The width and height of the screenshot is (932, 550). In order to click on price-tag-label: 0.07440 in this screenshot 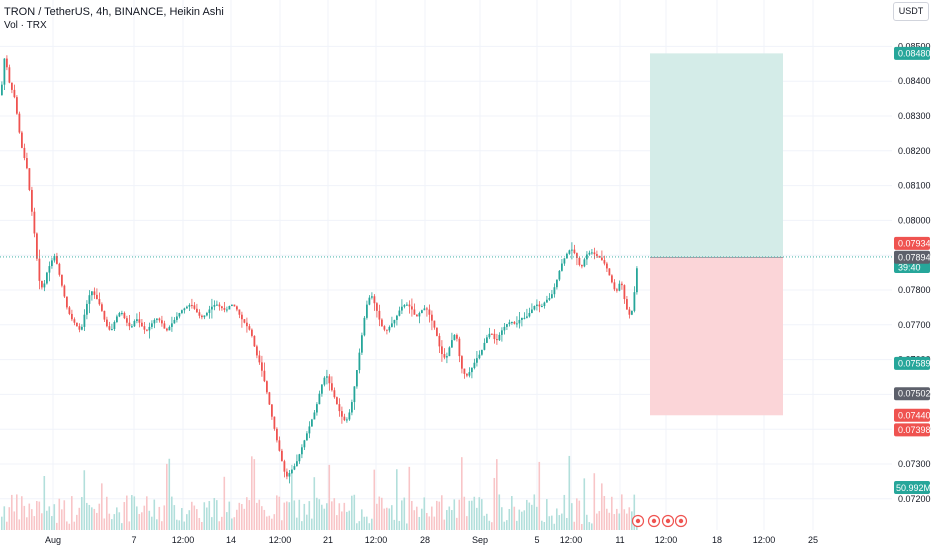, I will do `click(914, 415)`.